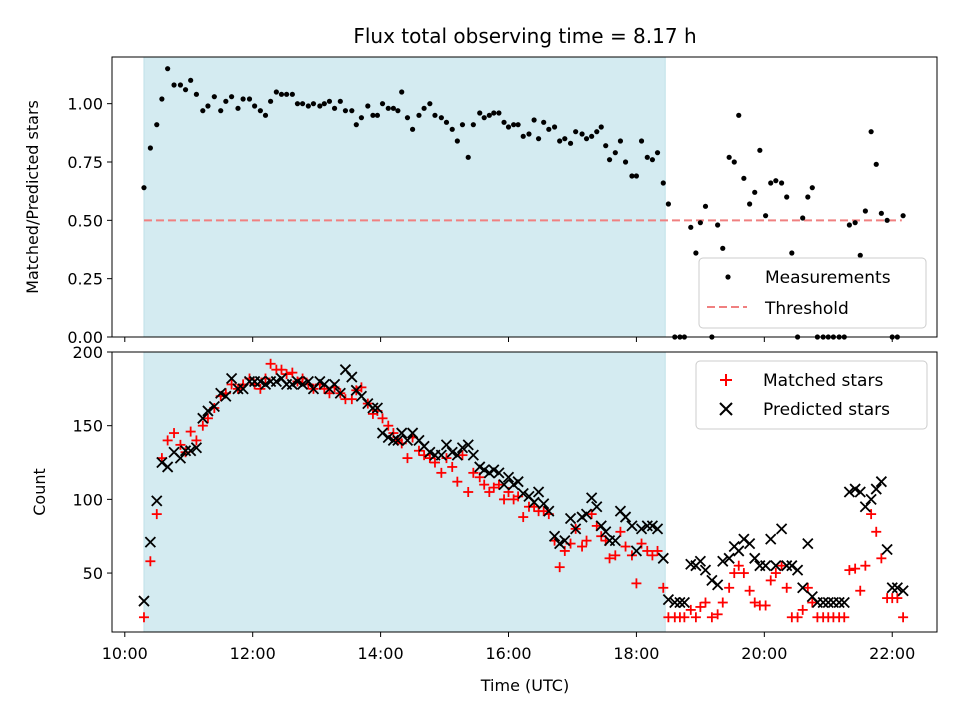 The width and height of the screenshot is (960, 720). I want to click on top-y-axis-label: Matched/Predicted stars, so click(32, 197).